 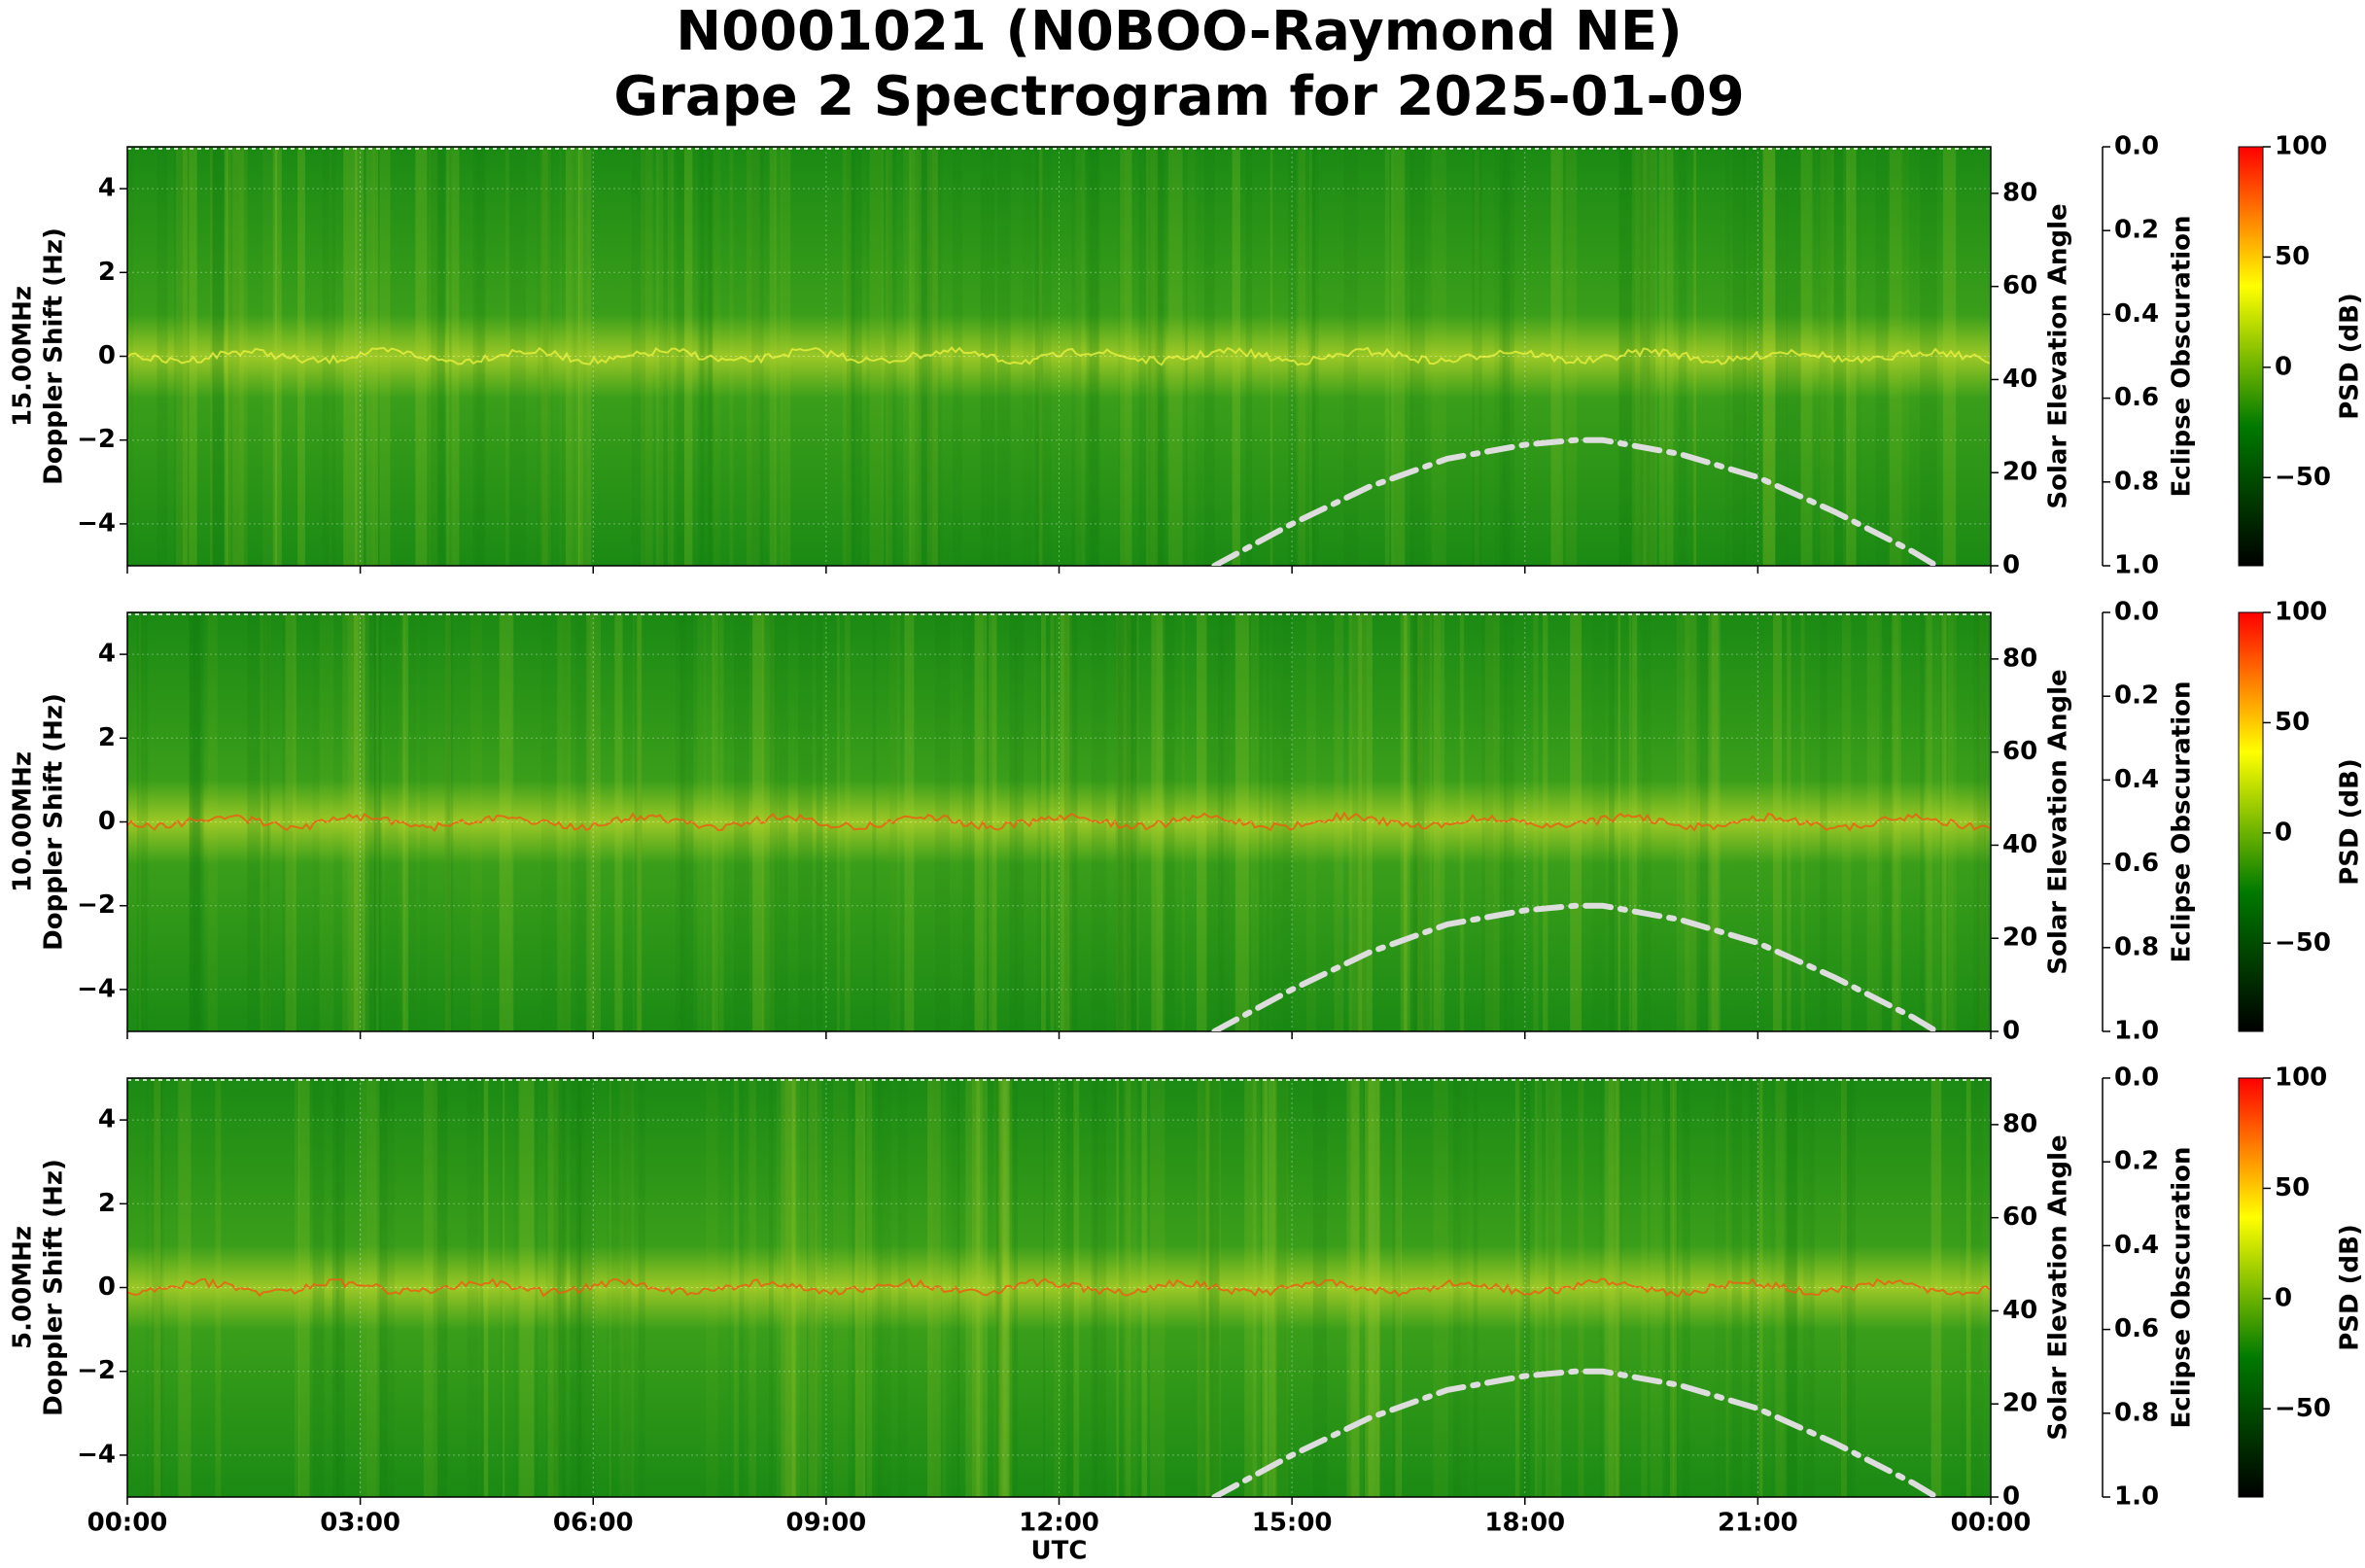 What do you see at coordinates (1060, 1551) in the screenshot?
I see `x-axis-label: UTC` at bounding box center [1060, 1551].